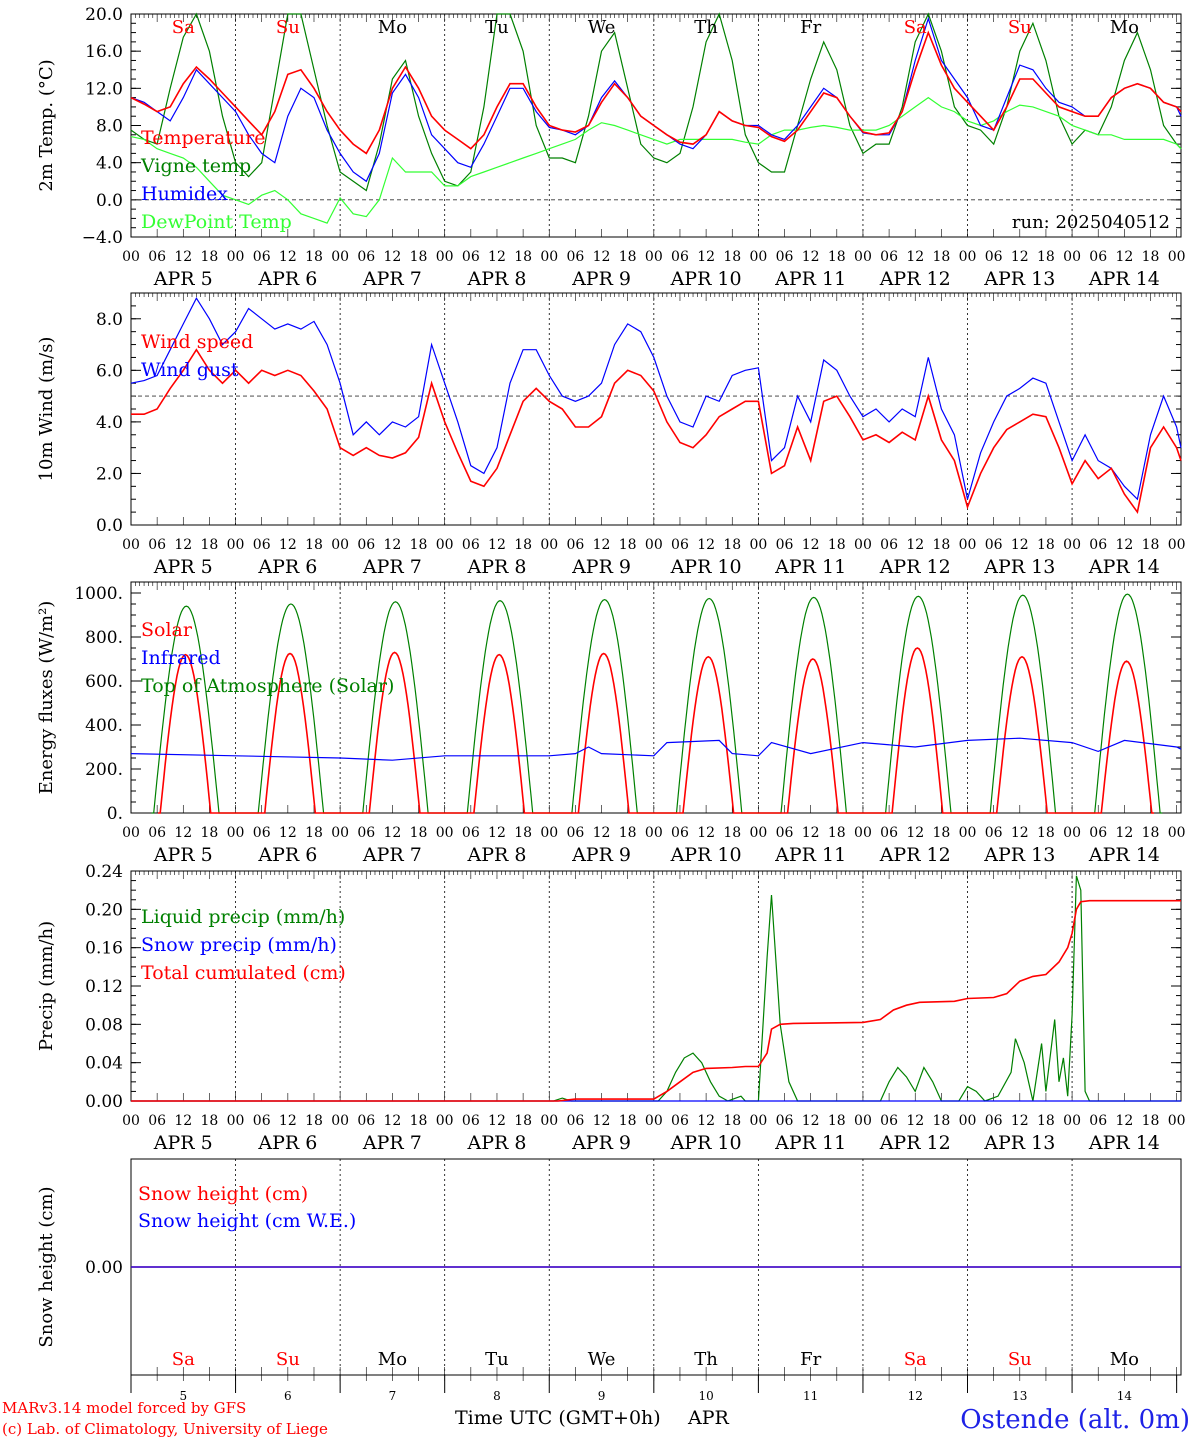  What do you see at coordinates (104, 1268) in the screenshot?
I see `y-tick-label: 0.00` at bounding box center [104, 1268].